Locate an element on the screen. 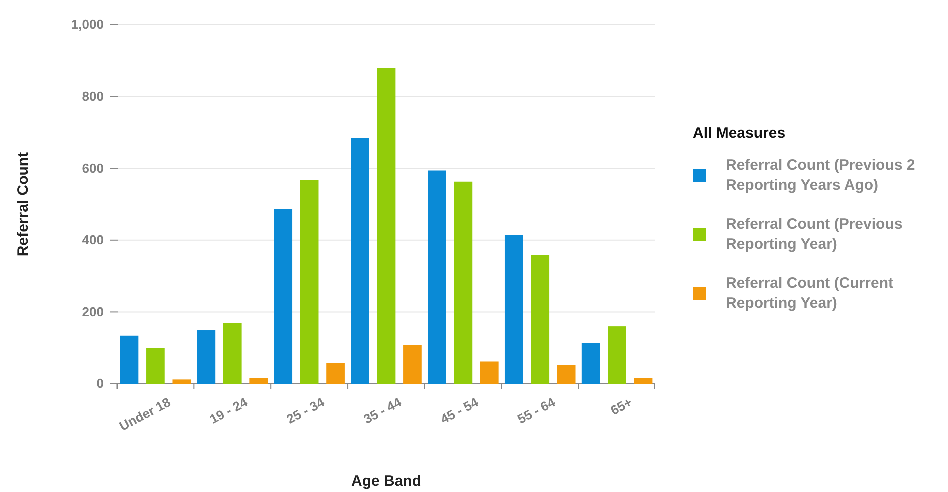 Image resolution: width=948 pixels, height=492 pixels. x-tick-label: 55 - 64 is located at coordinates (537, 410).